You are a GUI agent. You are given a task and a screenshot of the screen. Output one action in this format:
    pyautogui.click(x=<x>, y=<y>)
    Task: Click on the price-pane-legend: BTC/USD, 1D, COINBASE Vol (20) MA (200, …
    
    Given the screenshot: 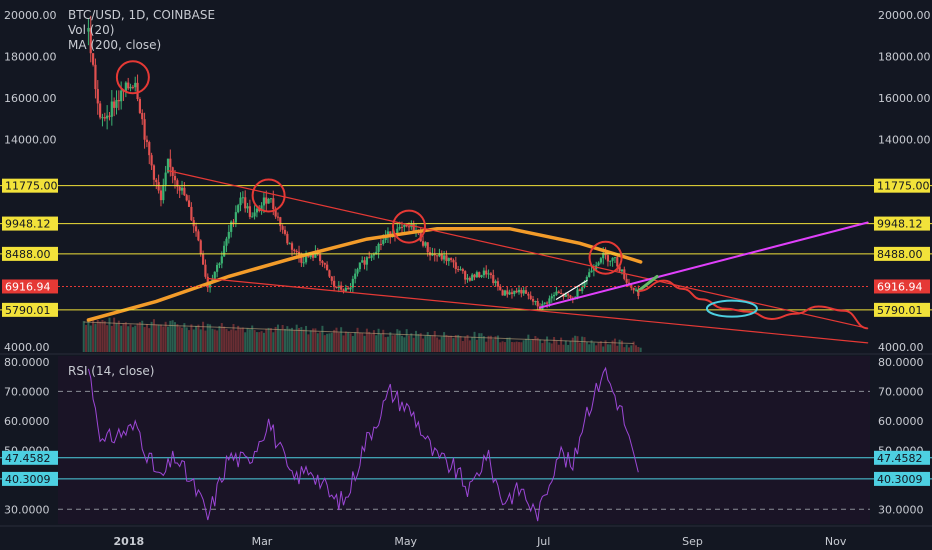 What is the action you would take?
    pyautogui.click(x=141, y=30)
    